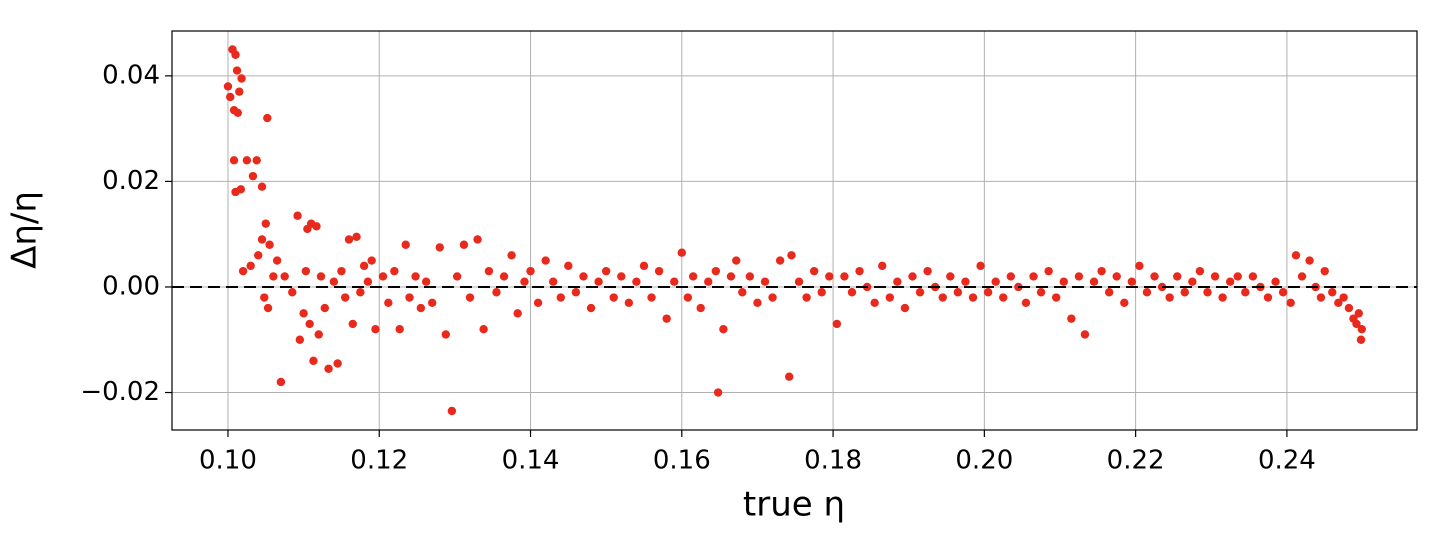 This screenshot has width=1438, height=544. What do you see at coordinates (228, 461) in the screenshot?
I see `x-tick-label: 0.10` at bounding box center [228, 461].